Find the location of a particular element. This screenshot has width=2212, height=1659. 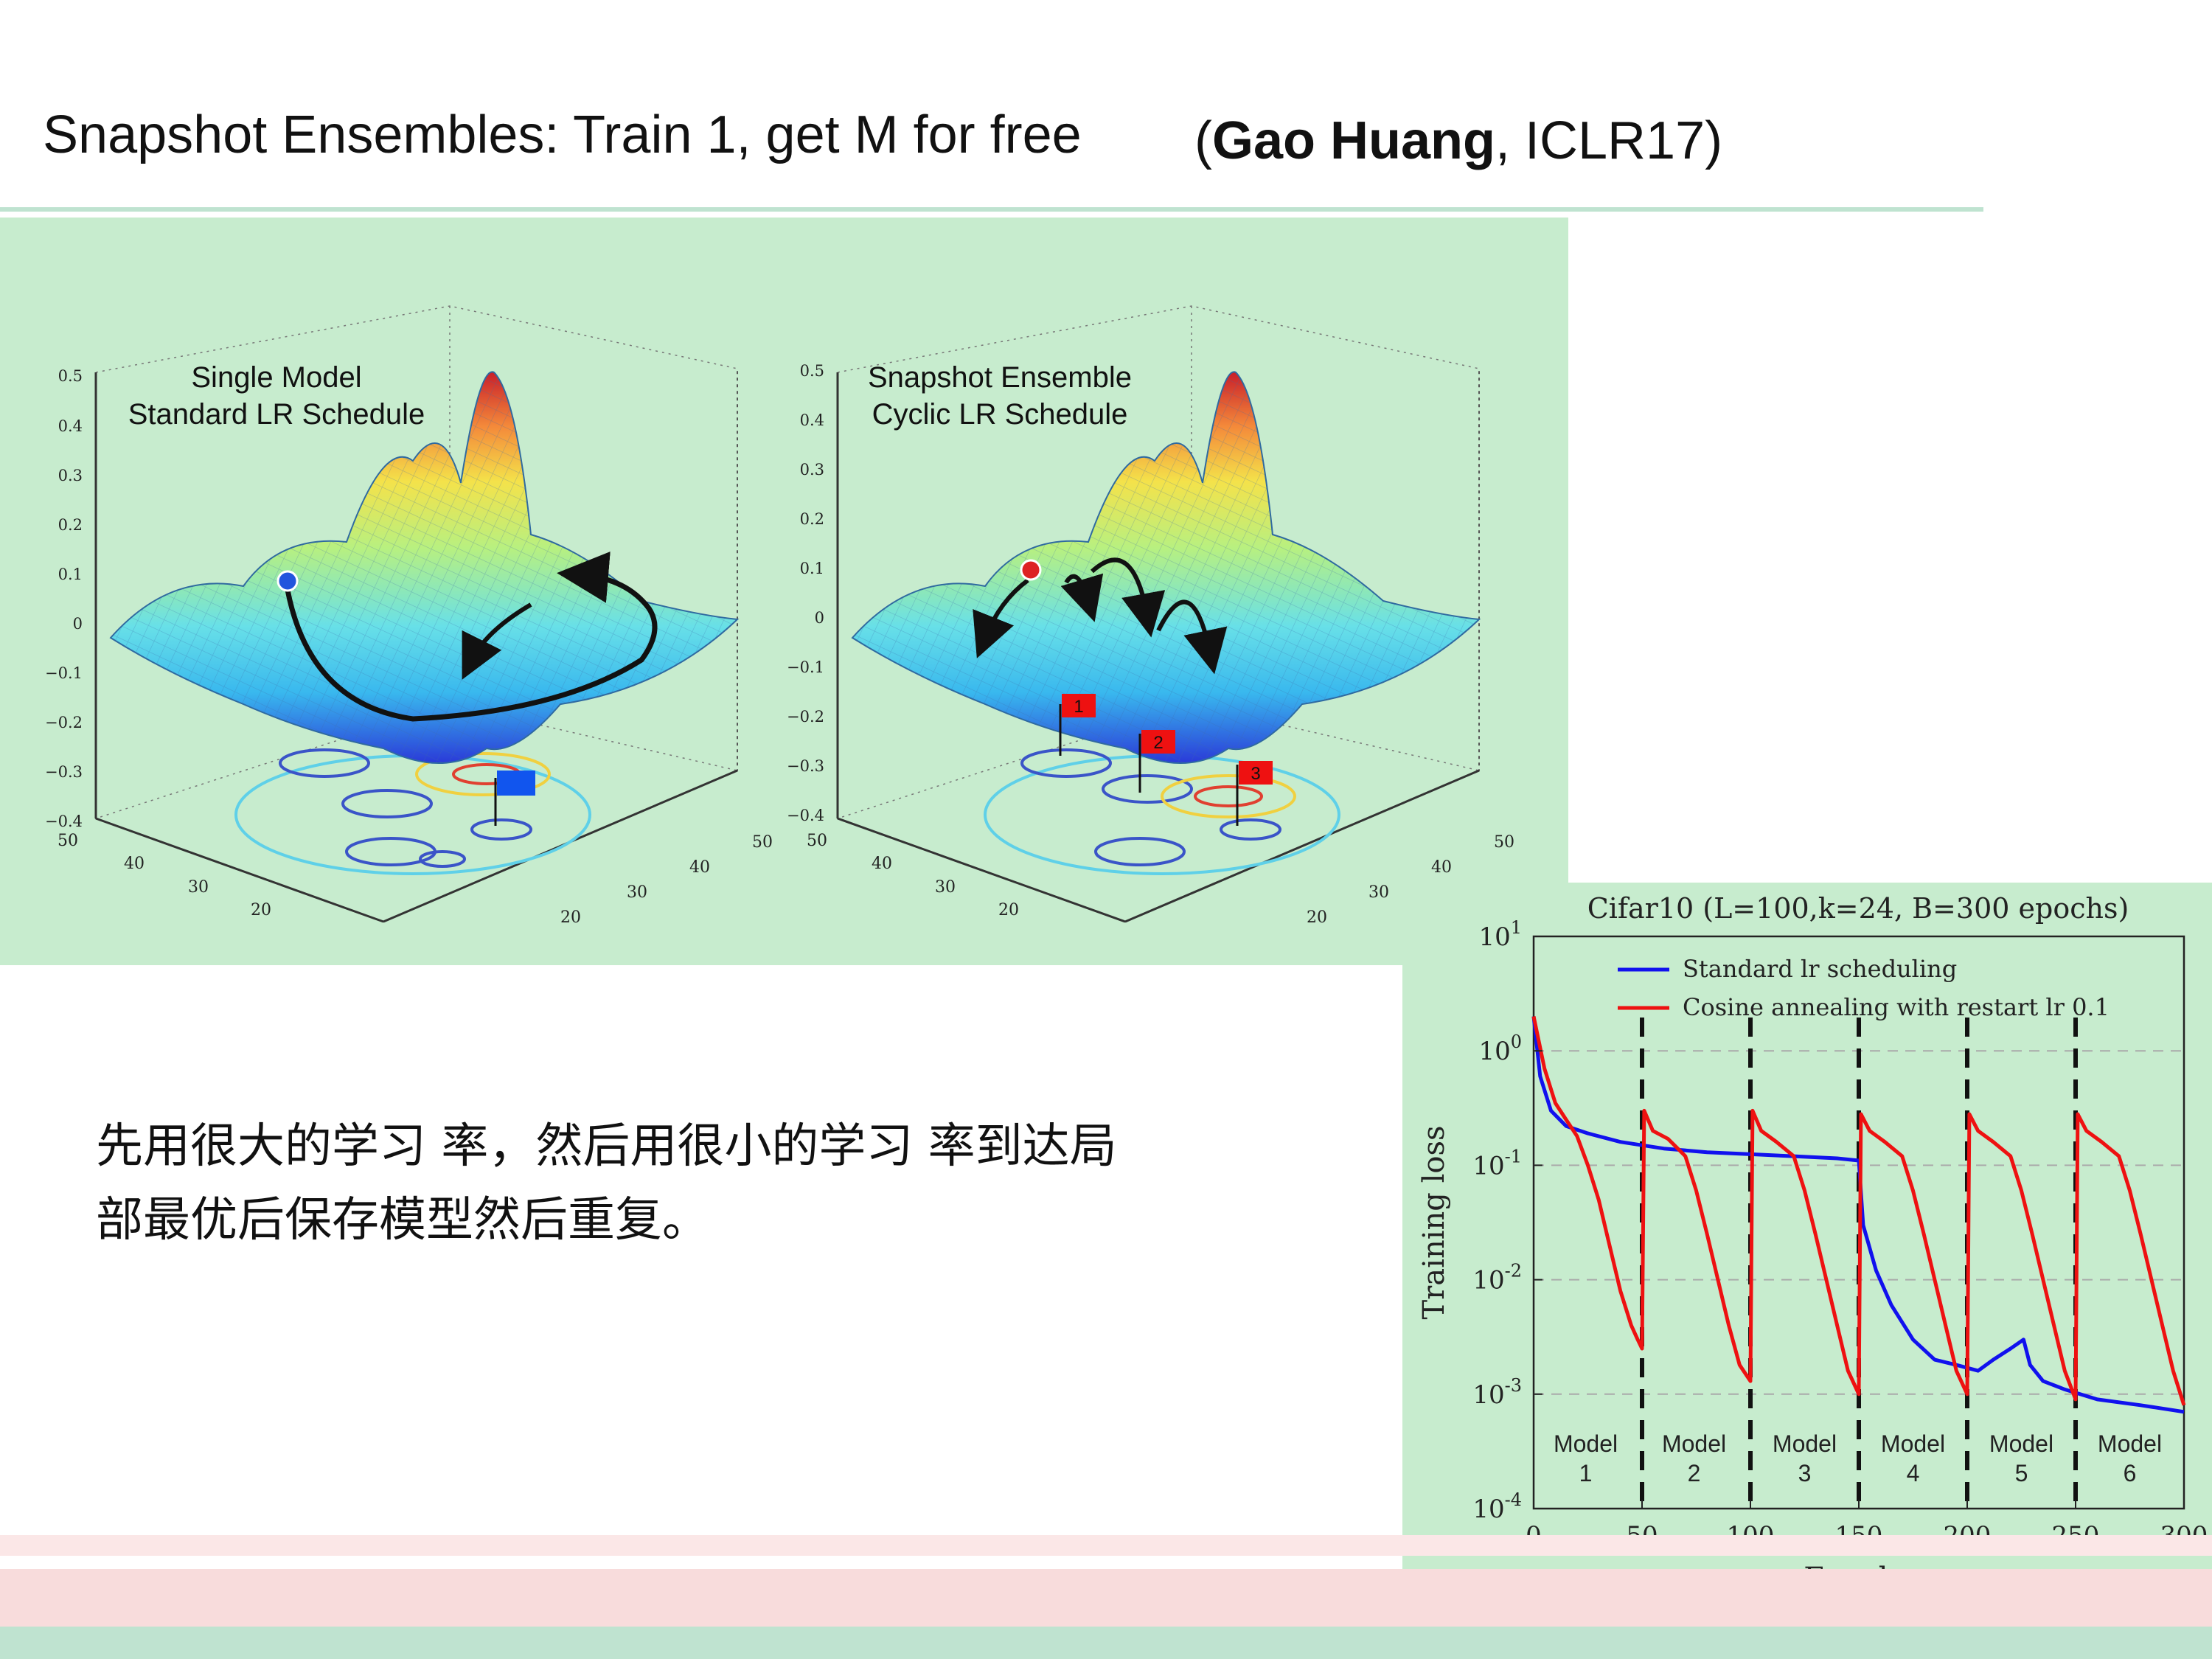

right-plot-title-line1: Snapshot Ensemble is located at coordinates (1000, 377).